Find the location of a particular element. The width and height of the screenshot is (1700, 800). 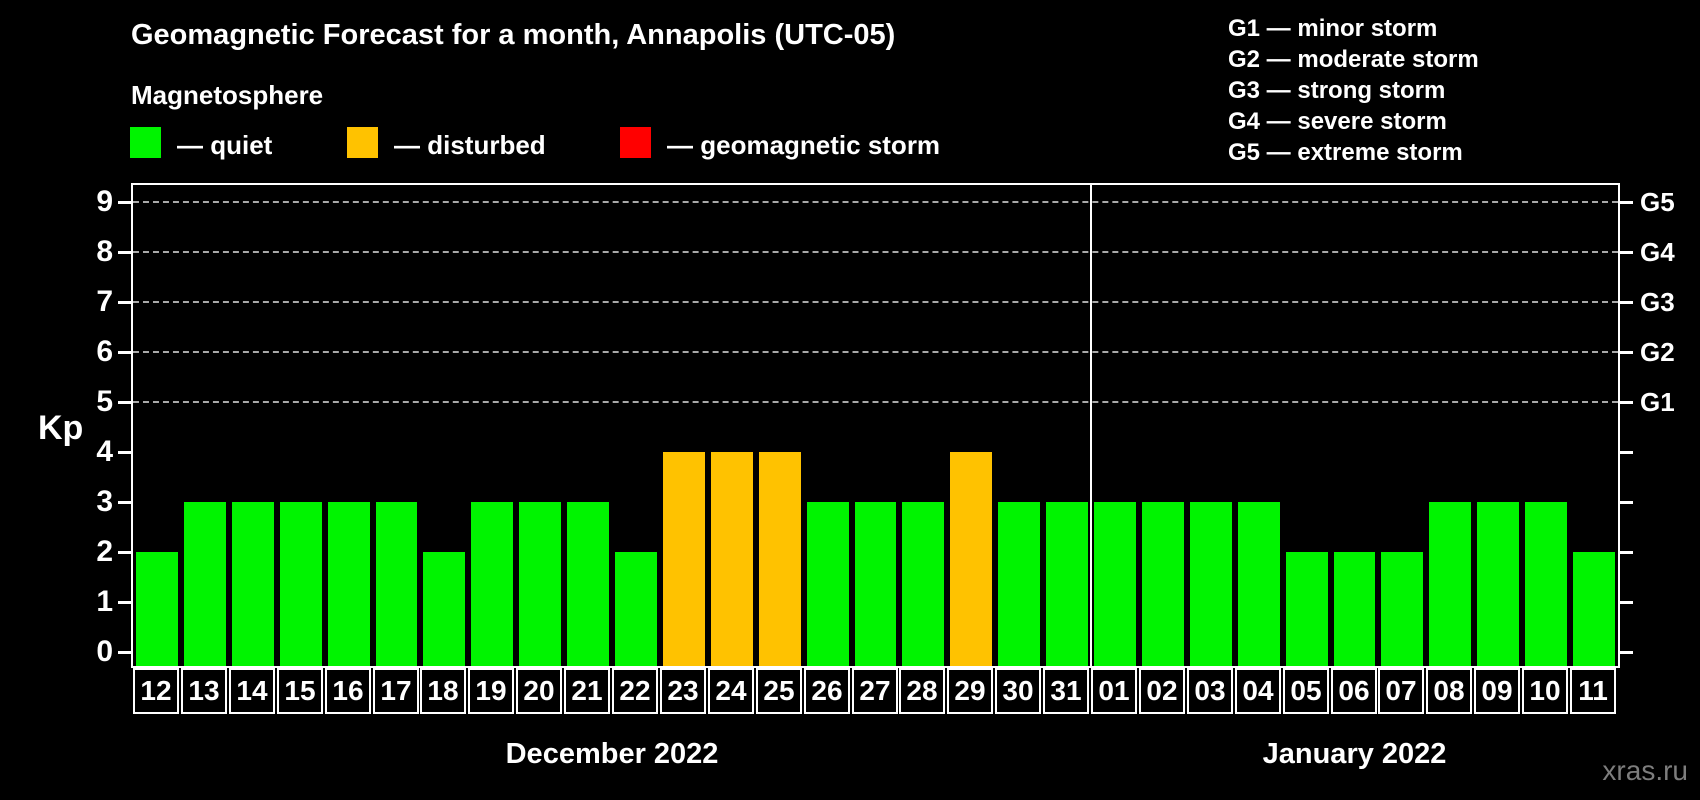

g-axis-label-G5: G5 is located at coordinates (1657, 202).